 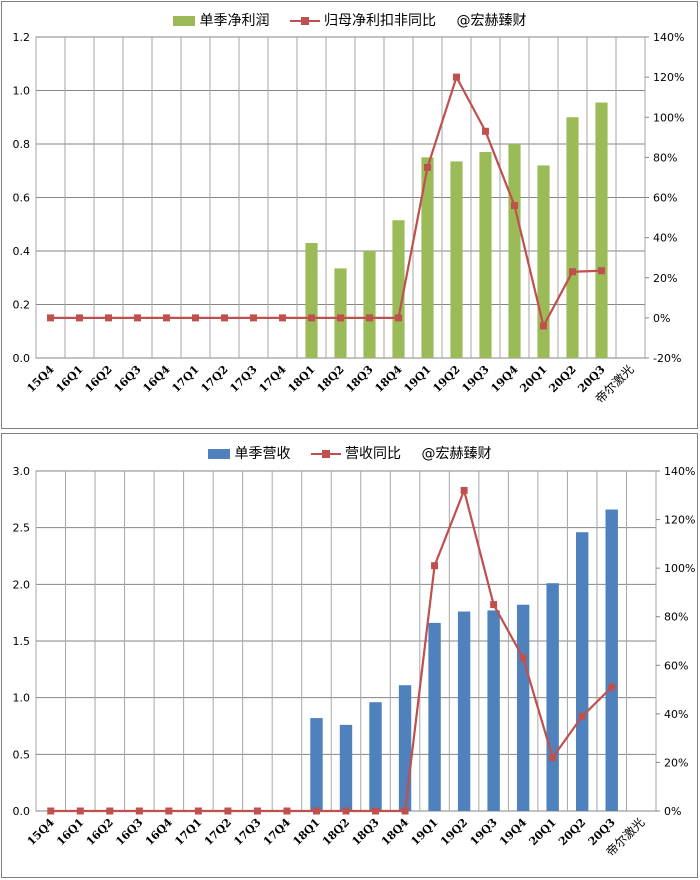 What do you see at coordinates (22, 698) in the screenshot?
I see `y-left-tick-label: 1.0` at bounding box center [22, 698].